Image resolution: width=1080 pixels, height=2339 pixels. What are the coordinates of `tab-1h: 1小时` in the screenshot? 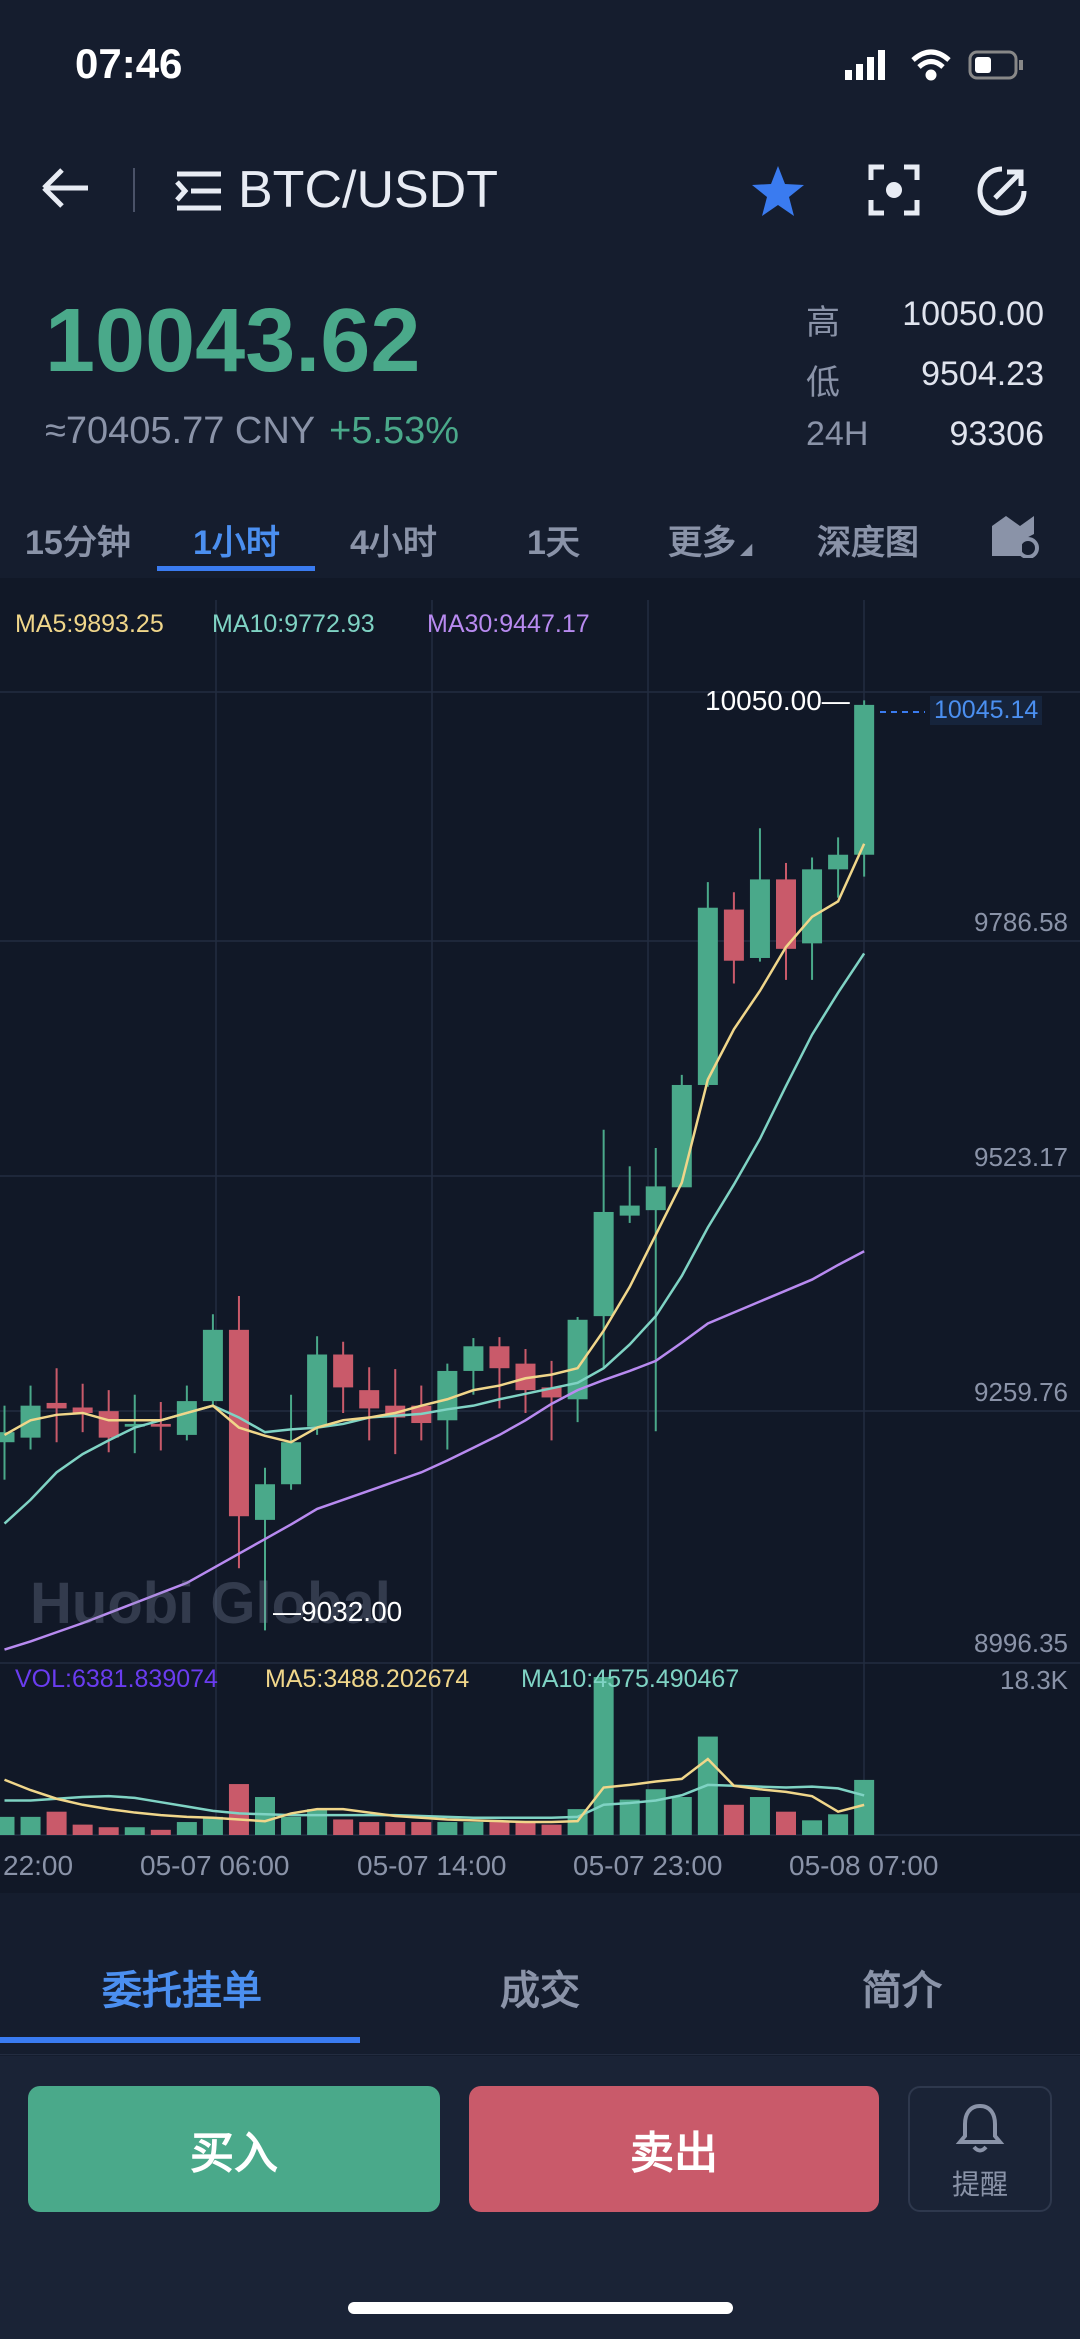 It's located at (236, 543).